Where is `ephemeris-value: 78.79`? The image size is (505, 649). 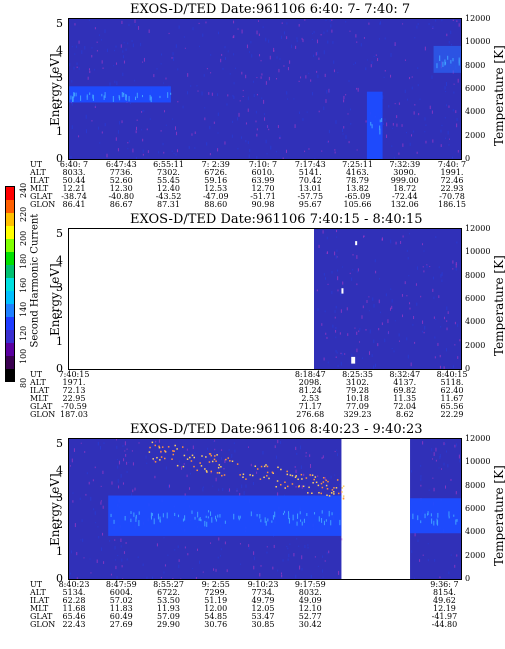 ephemeris-value: 78.79 is located at coordinates (357, 180).